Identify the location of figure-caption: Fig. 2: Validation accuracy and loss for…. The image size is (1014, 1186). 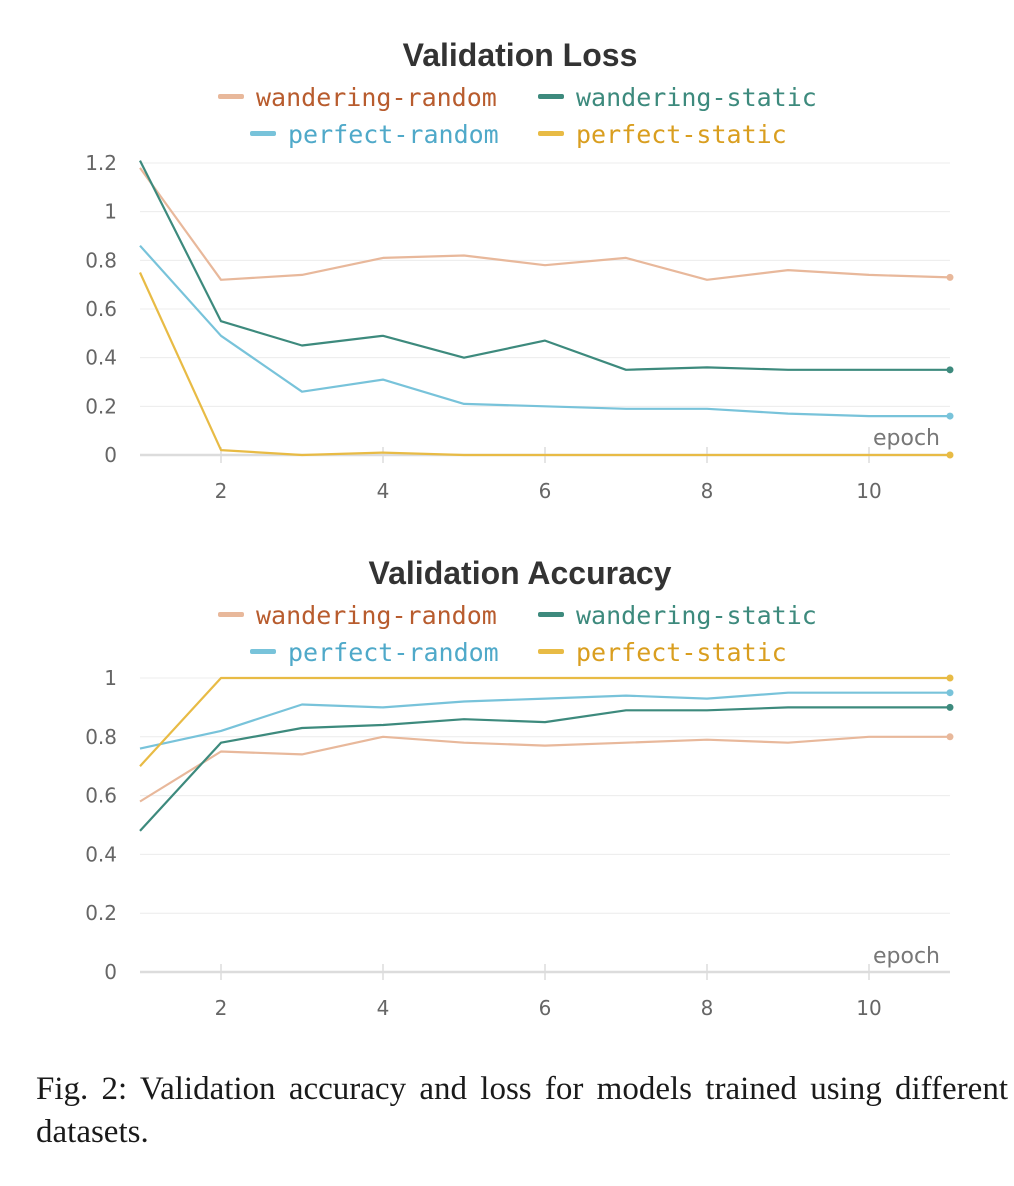
(522, 1110).